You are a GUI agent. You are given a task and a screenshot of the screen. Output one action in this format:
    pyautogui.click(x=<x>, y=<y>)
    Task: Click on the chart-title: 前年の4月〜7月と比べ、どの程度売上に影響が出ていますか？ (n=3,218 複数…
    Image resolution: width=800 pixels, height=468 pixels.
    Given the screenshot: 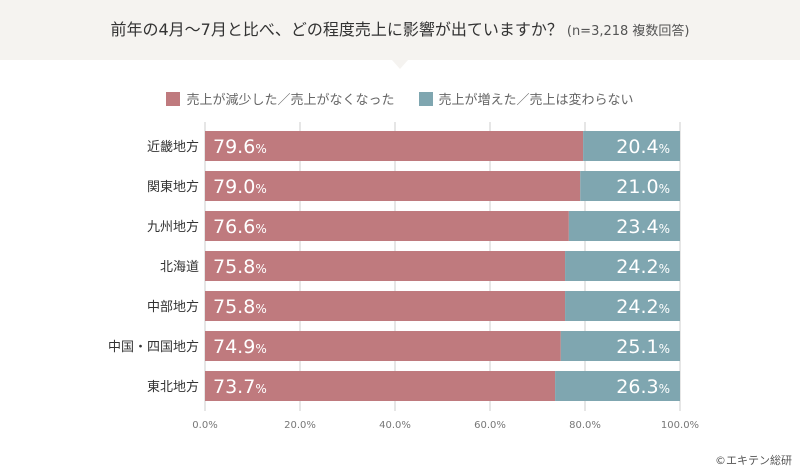 What is the action you would take?
    pyautogui.click(x=400, y=30)
    